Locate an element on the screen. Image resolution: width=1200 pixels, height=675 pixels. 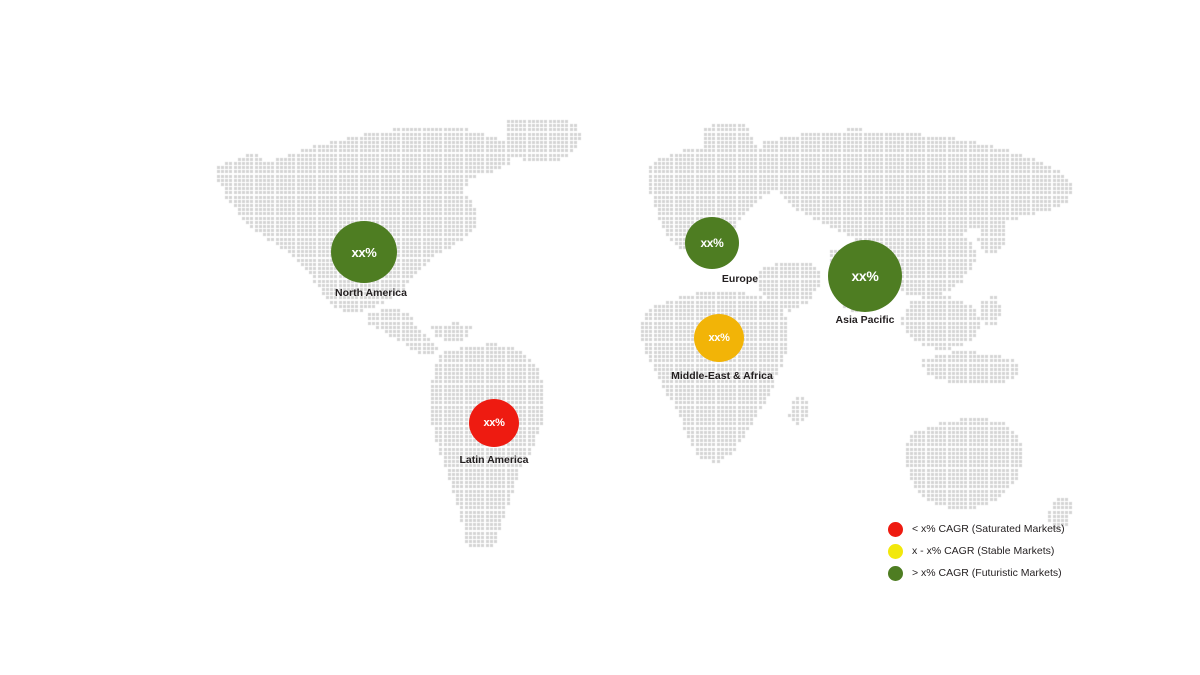
region-label-north-america: North America is located at coordinates (371, 293).